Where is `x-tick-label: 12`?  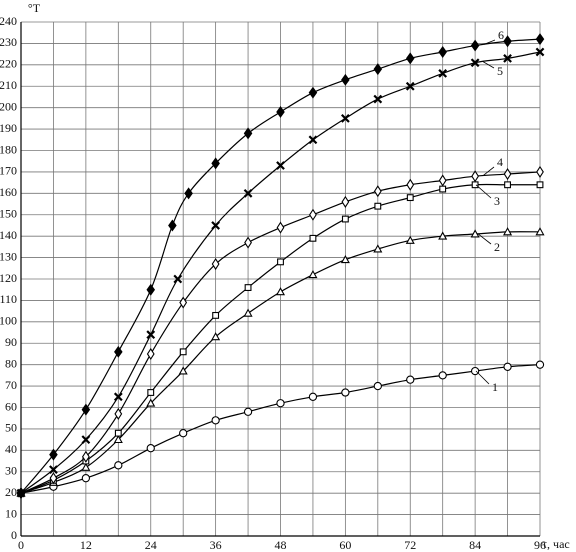 x-tick-label: 12 is located at coordinates (86, 545).